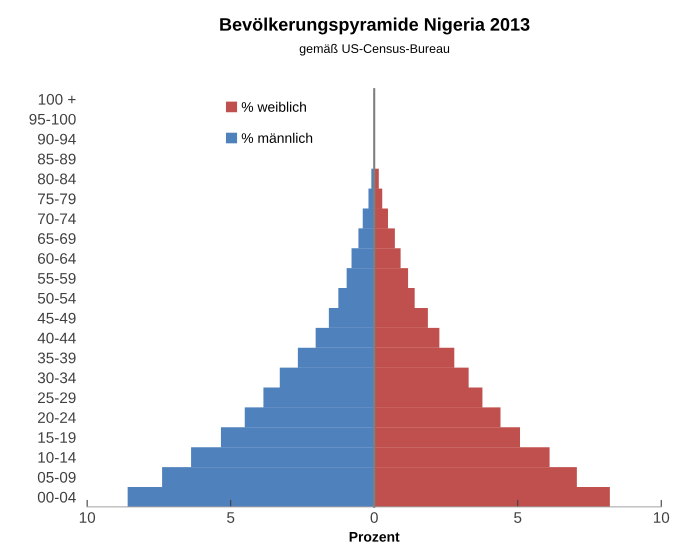 The height and width of the screenshot is (557, 681). Describe the element at coordinates (277, 137) in the screenshot. I see `legend-label: % männlich` at that location.